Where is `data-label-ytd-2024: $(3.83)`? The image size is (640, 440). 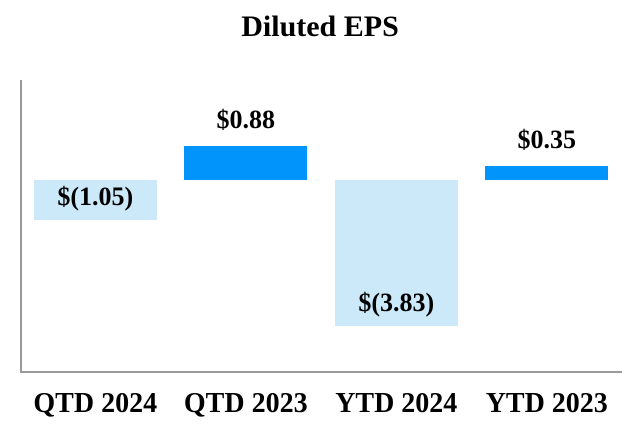
data-label-ytd-2024: $(3.83) is located at coordinates (396, 303).